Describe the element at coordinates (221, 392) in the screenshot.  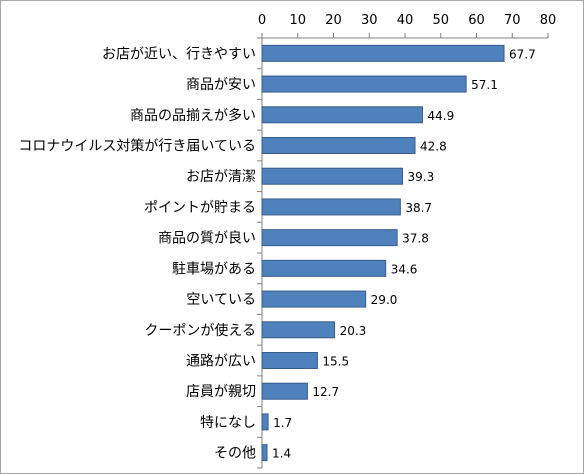
I see `category-label: 店員が親切` at that location.